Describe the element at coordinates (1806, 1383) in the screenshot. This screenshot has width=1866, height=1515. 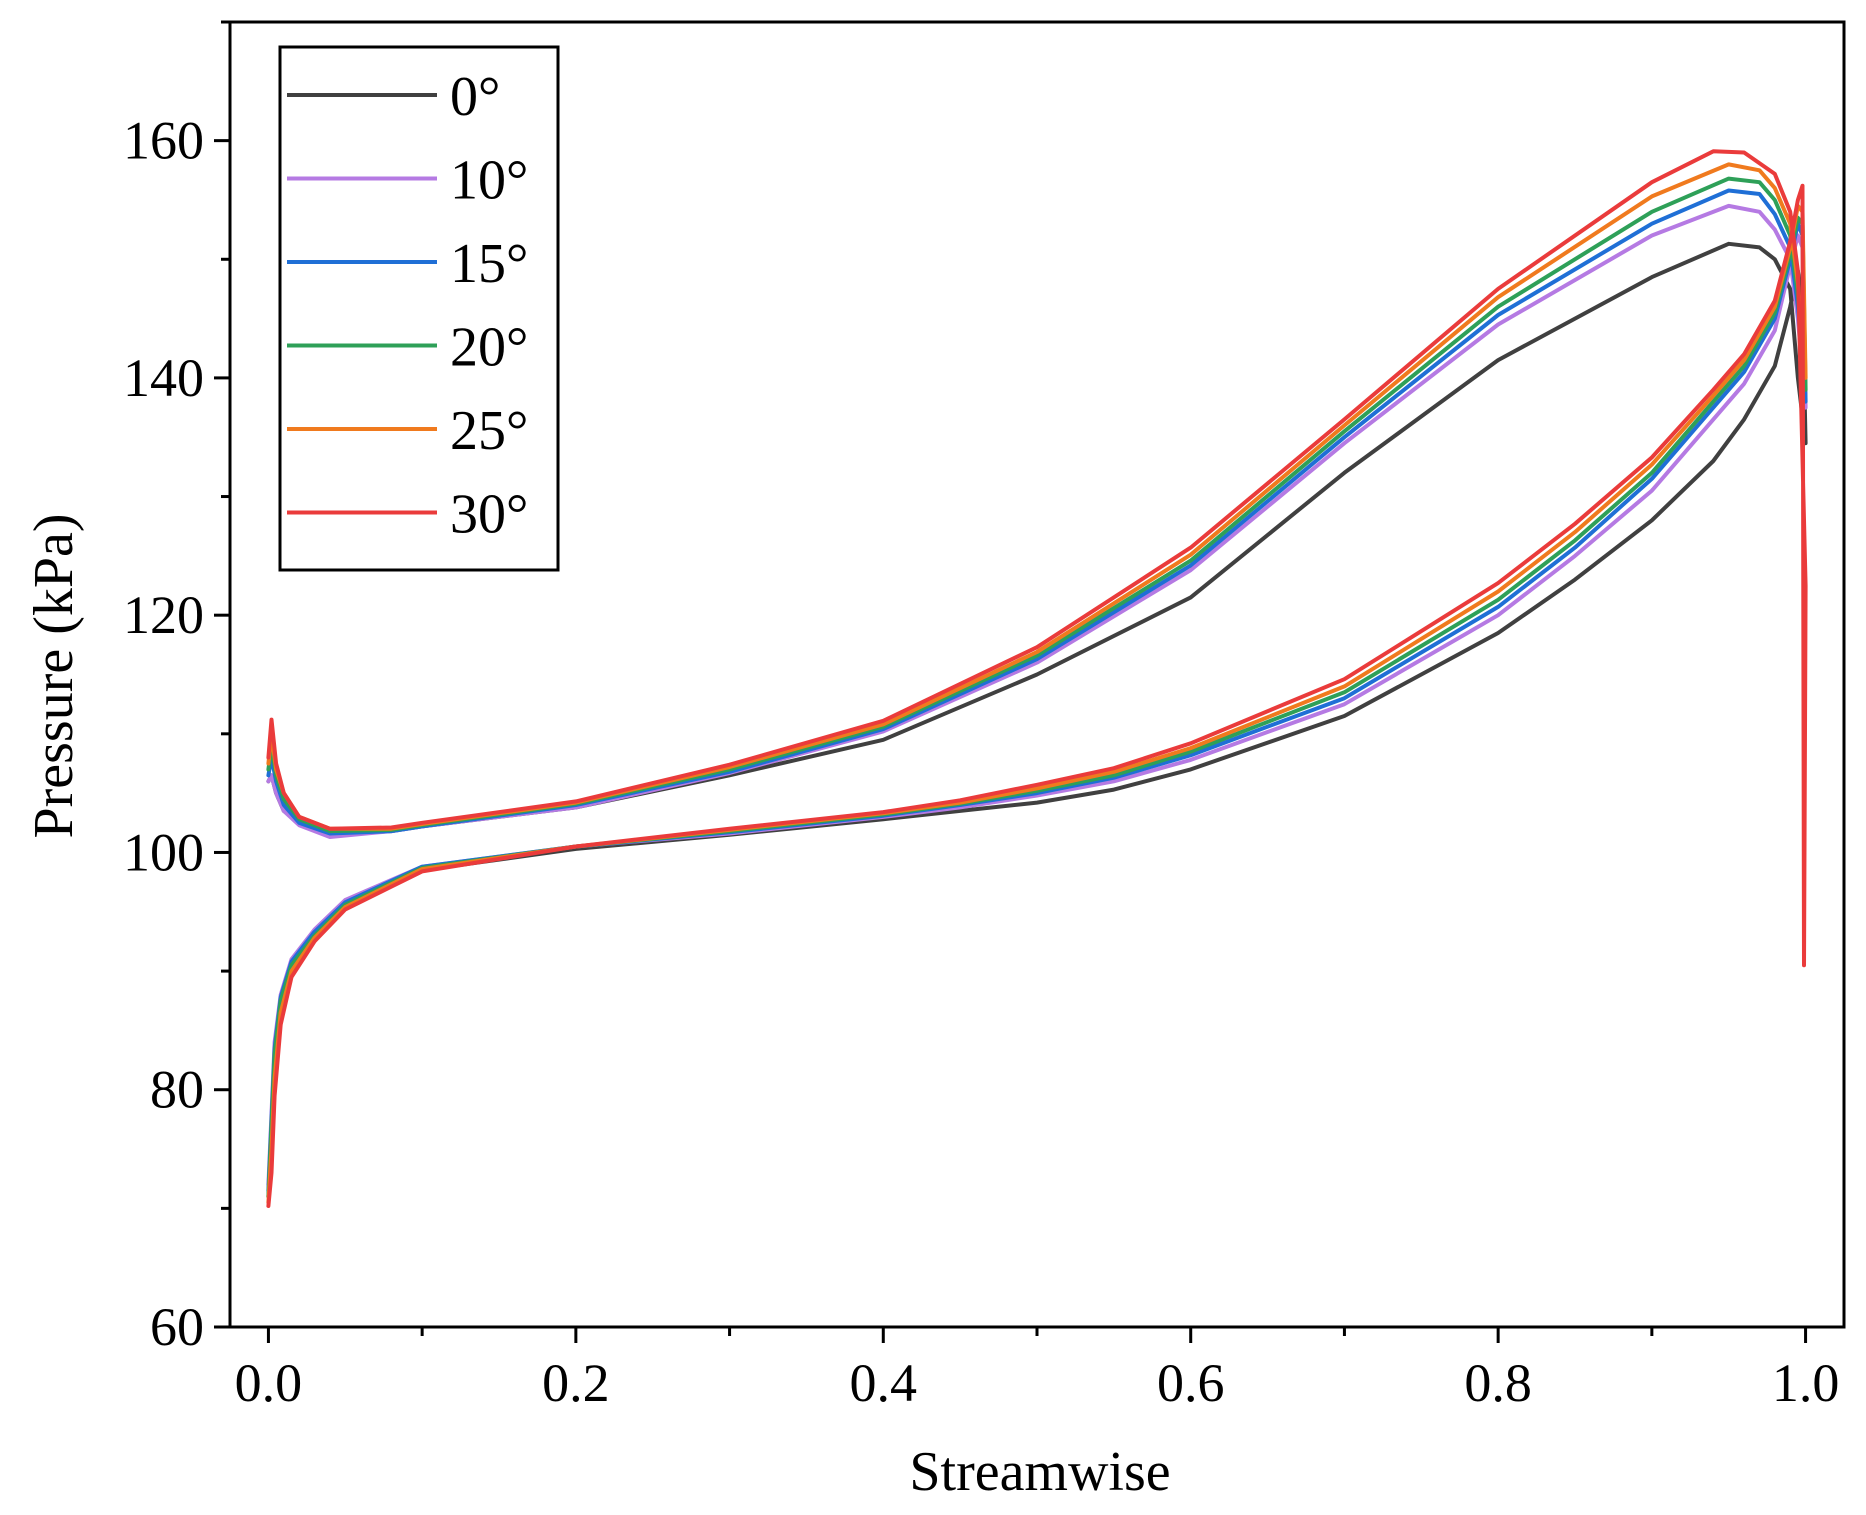
I see `x-tick-label: 1.0` at that location.